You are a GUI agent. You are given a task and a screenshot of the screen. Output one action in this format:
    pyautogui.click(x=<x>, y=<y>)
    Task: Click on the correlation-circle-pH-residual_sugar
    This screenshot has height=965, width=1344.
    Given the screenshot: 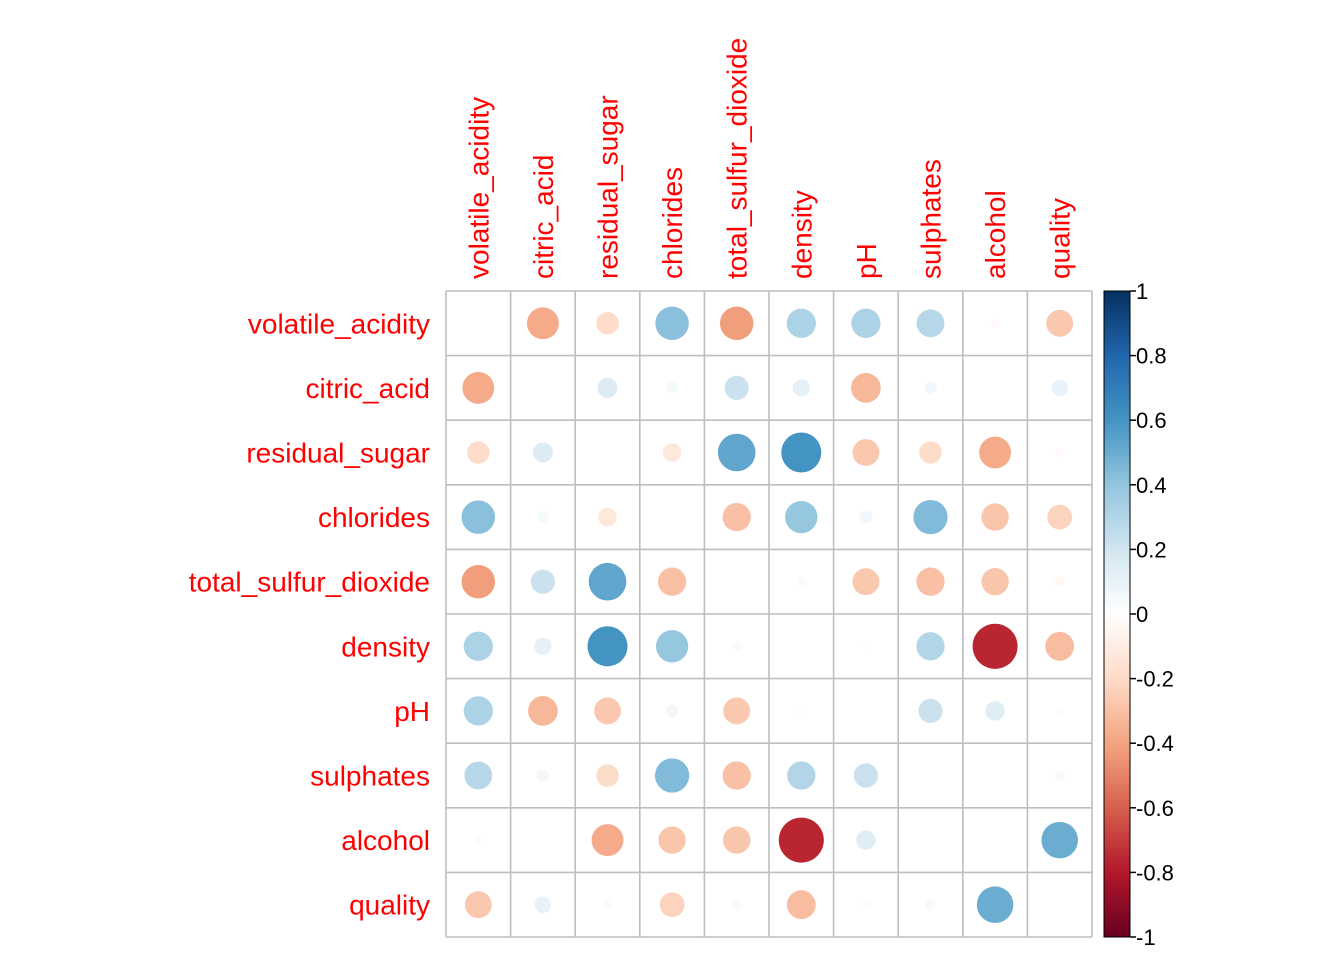 What is the action you would take?
    pyautogui.click(x=607, y=711)
    